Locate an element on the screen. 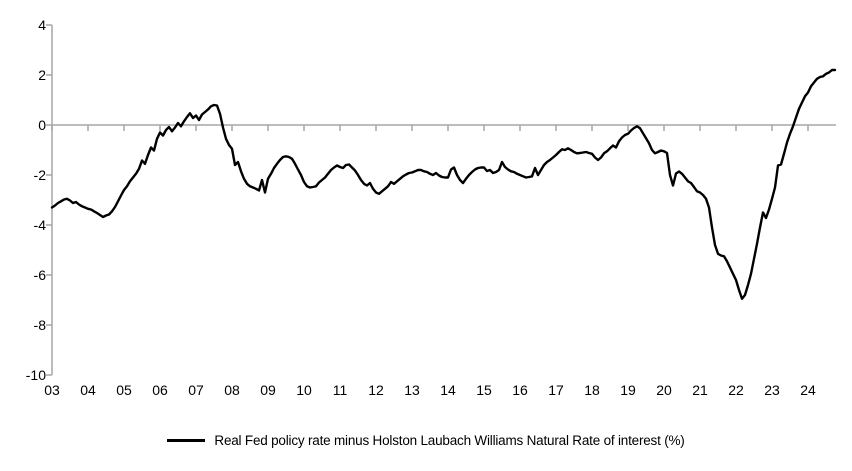  y-axis-label: 0 is located at coordinates (42, 125).